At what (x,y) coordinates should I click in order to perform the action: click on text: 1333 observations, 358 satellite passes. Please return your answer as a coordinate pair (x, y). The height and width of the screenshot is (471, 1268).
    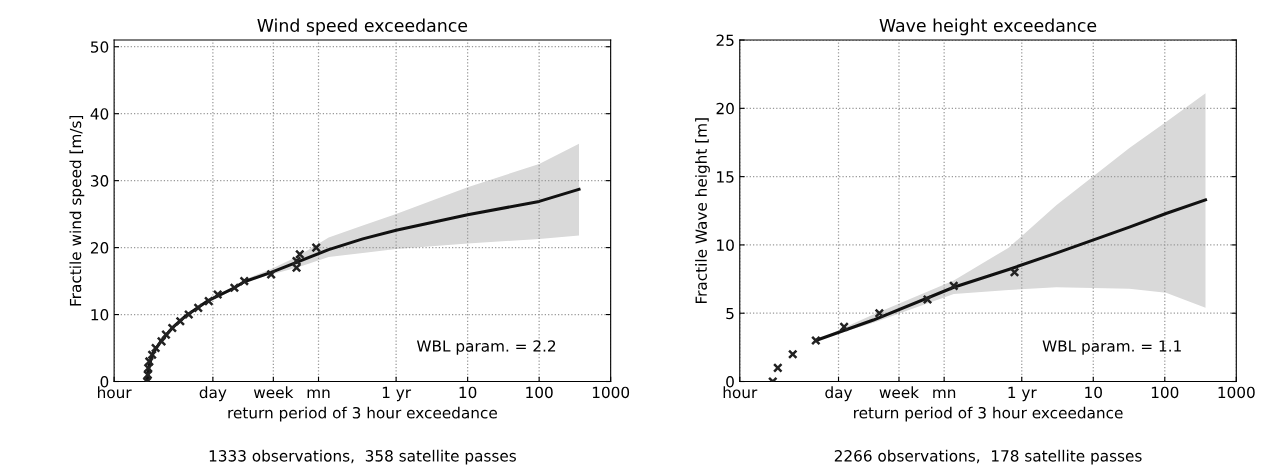
    Looking at the image, I should click on (362, 457).